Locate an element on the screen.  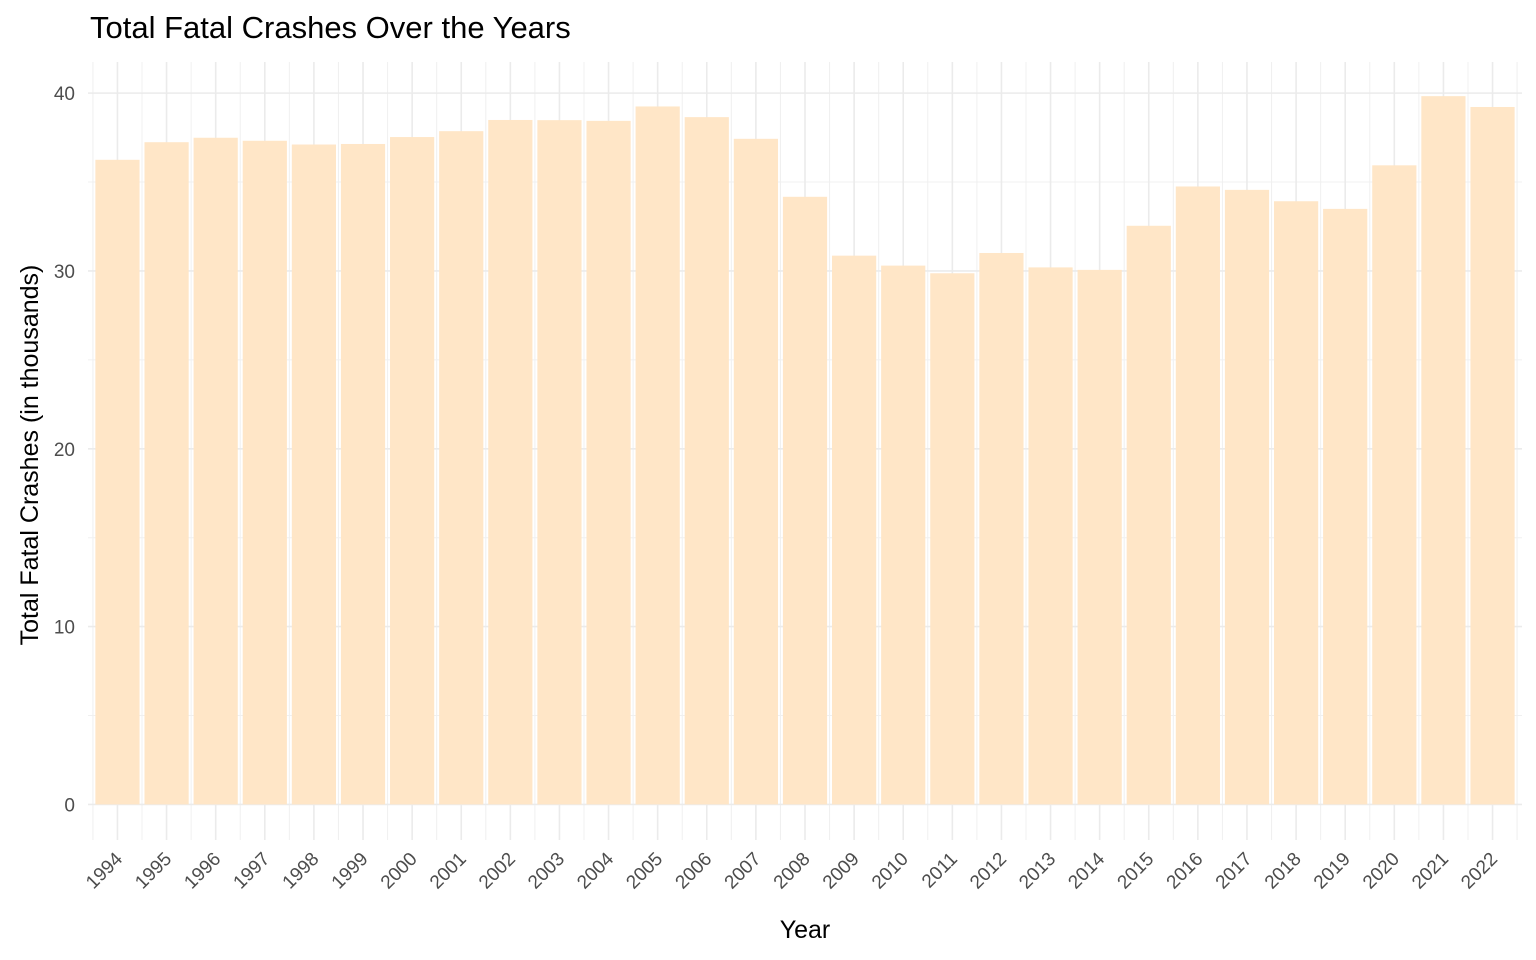
x-tick-label: 2022 is located at coordinates (1479, 871).